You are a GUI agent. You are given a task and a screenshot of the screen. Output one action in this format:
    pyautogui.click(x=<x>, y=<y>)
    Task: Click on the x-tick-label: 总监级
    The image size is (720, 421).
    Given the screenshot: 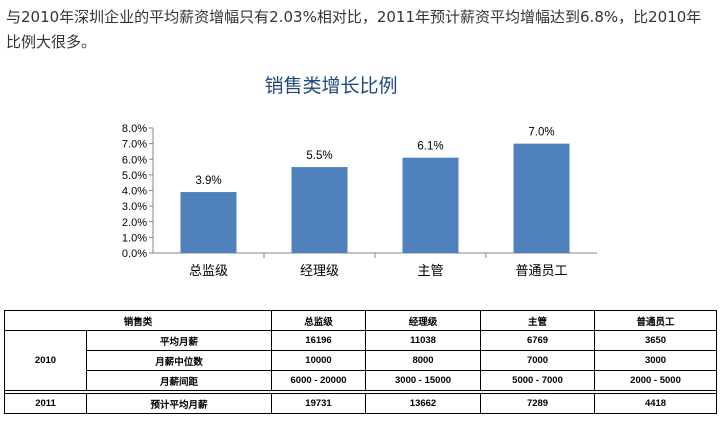 What is the action you would take?
    pyautogui.click(x=208, y=271)
    